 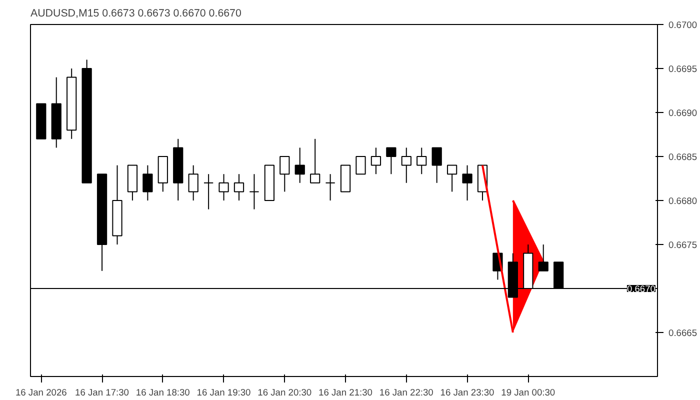 What do you see at coordinates (528, 393) in the screenshot?
I see `x-tick-label: 19 Jan 00:30` at bounding box center [528, 393].